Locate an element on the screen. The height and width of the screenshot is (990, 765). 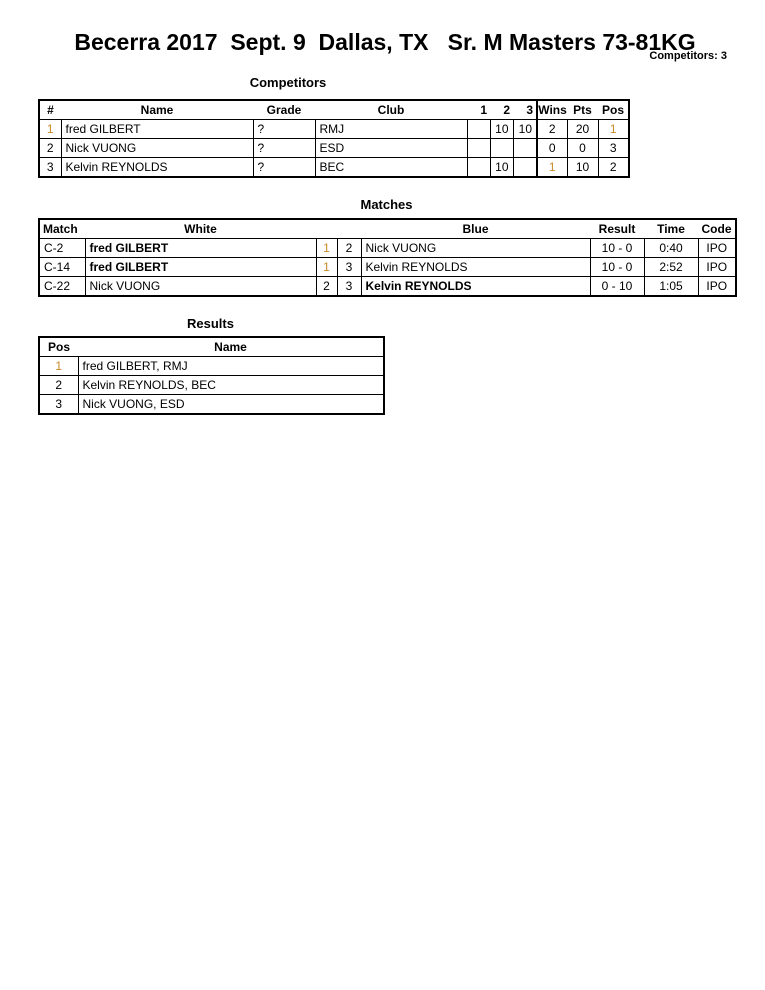
col-match: Match is located at coordinates (62, 229).